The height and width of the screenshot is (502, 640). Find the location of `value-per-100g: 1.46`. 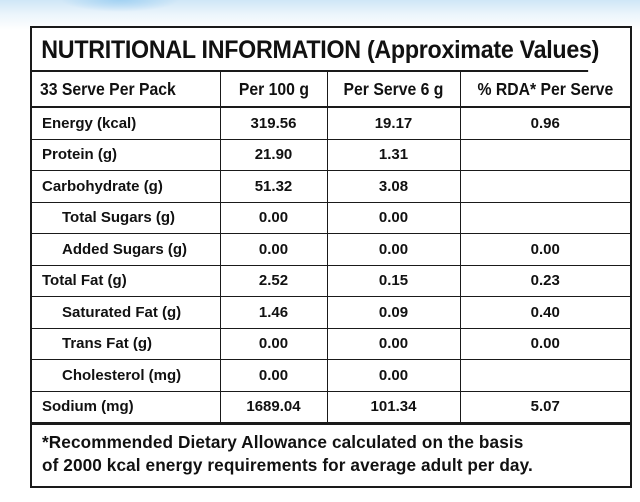

value-per-100g: 1.46 is located at coordinates (273, 312).